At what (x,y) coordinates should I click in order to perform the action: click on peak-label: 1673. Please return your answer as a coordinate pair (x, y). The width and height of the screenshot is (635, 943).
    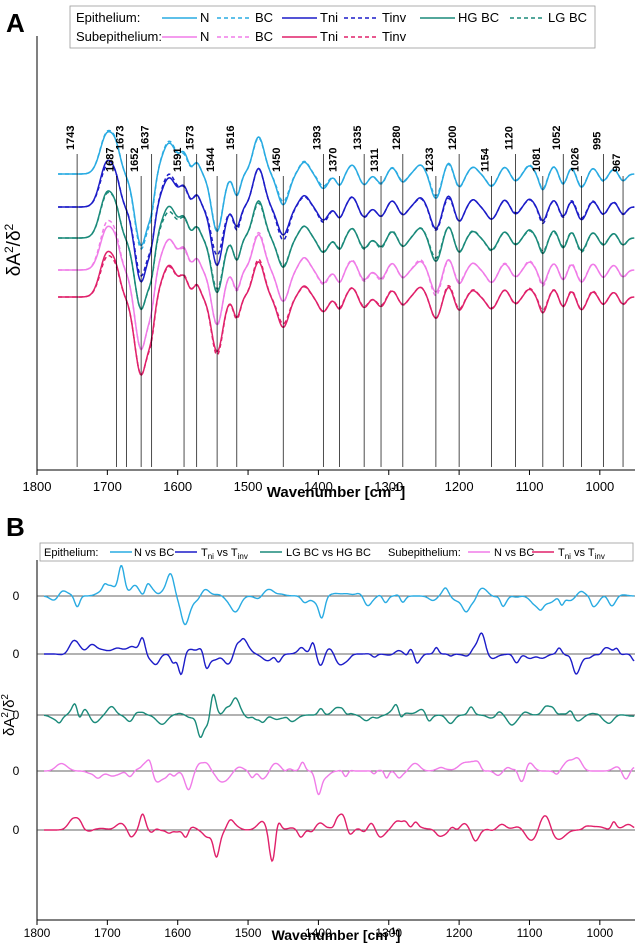
    Looking at the image, I should click on (120, 138).